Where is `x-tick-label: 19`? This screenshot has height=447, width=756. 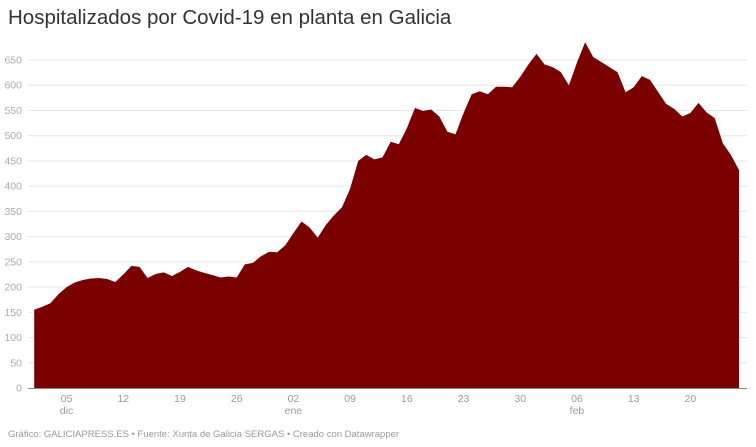 x-tick-label: 19 is located at coordinates (180, 399).